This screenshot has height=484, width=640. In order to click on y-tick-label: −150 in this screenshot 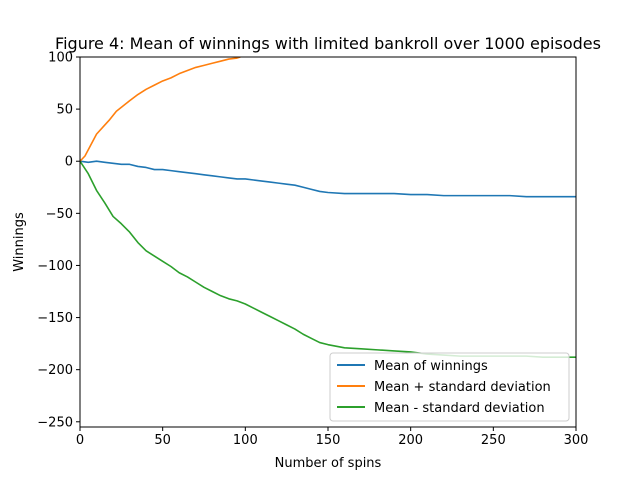, I will do `click(55, 318)`.